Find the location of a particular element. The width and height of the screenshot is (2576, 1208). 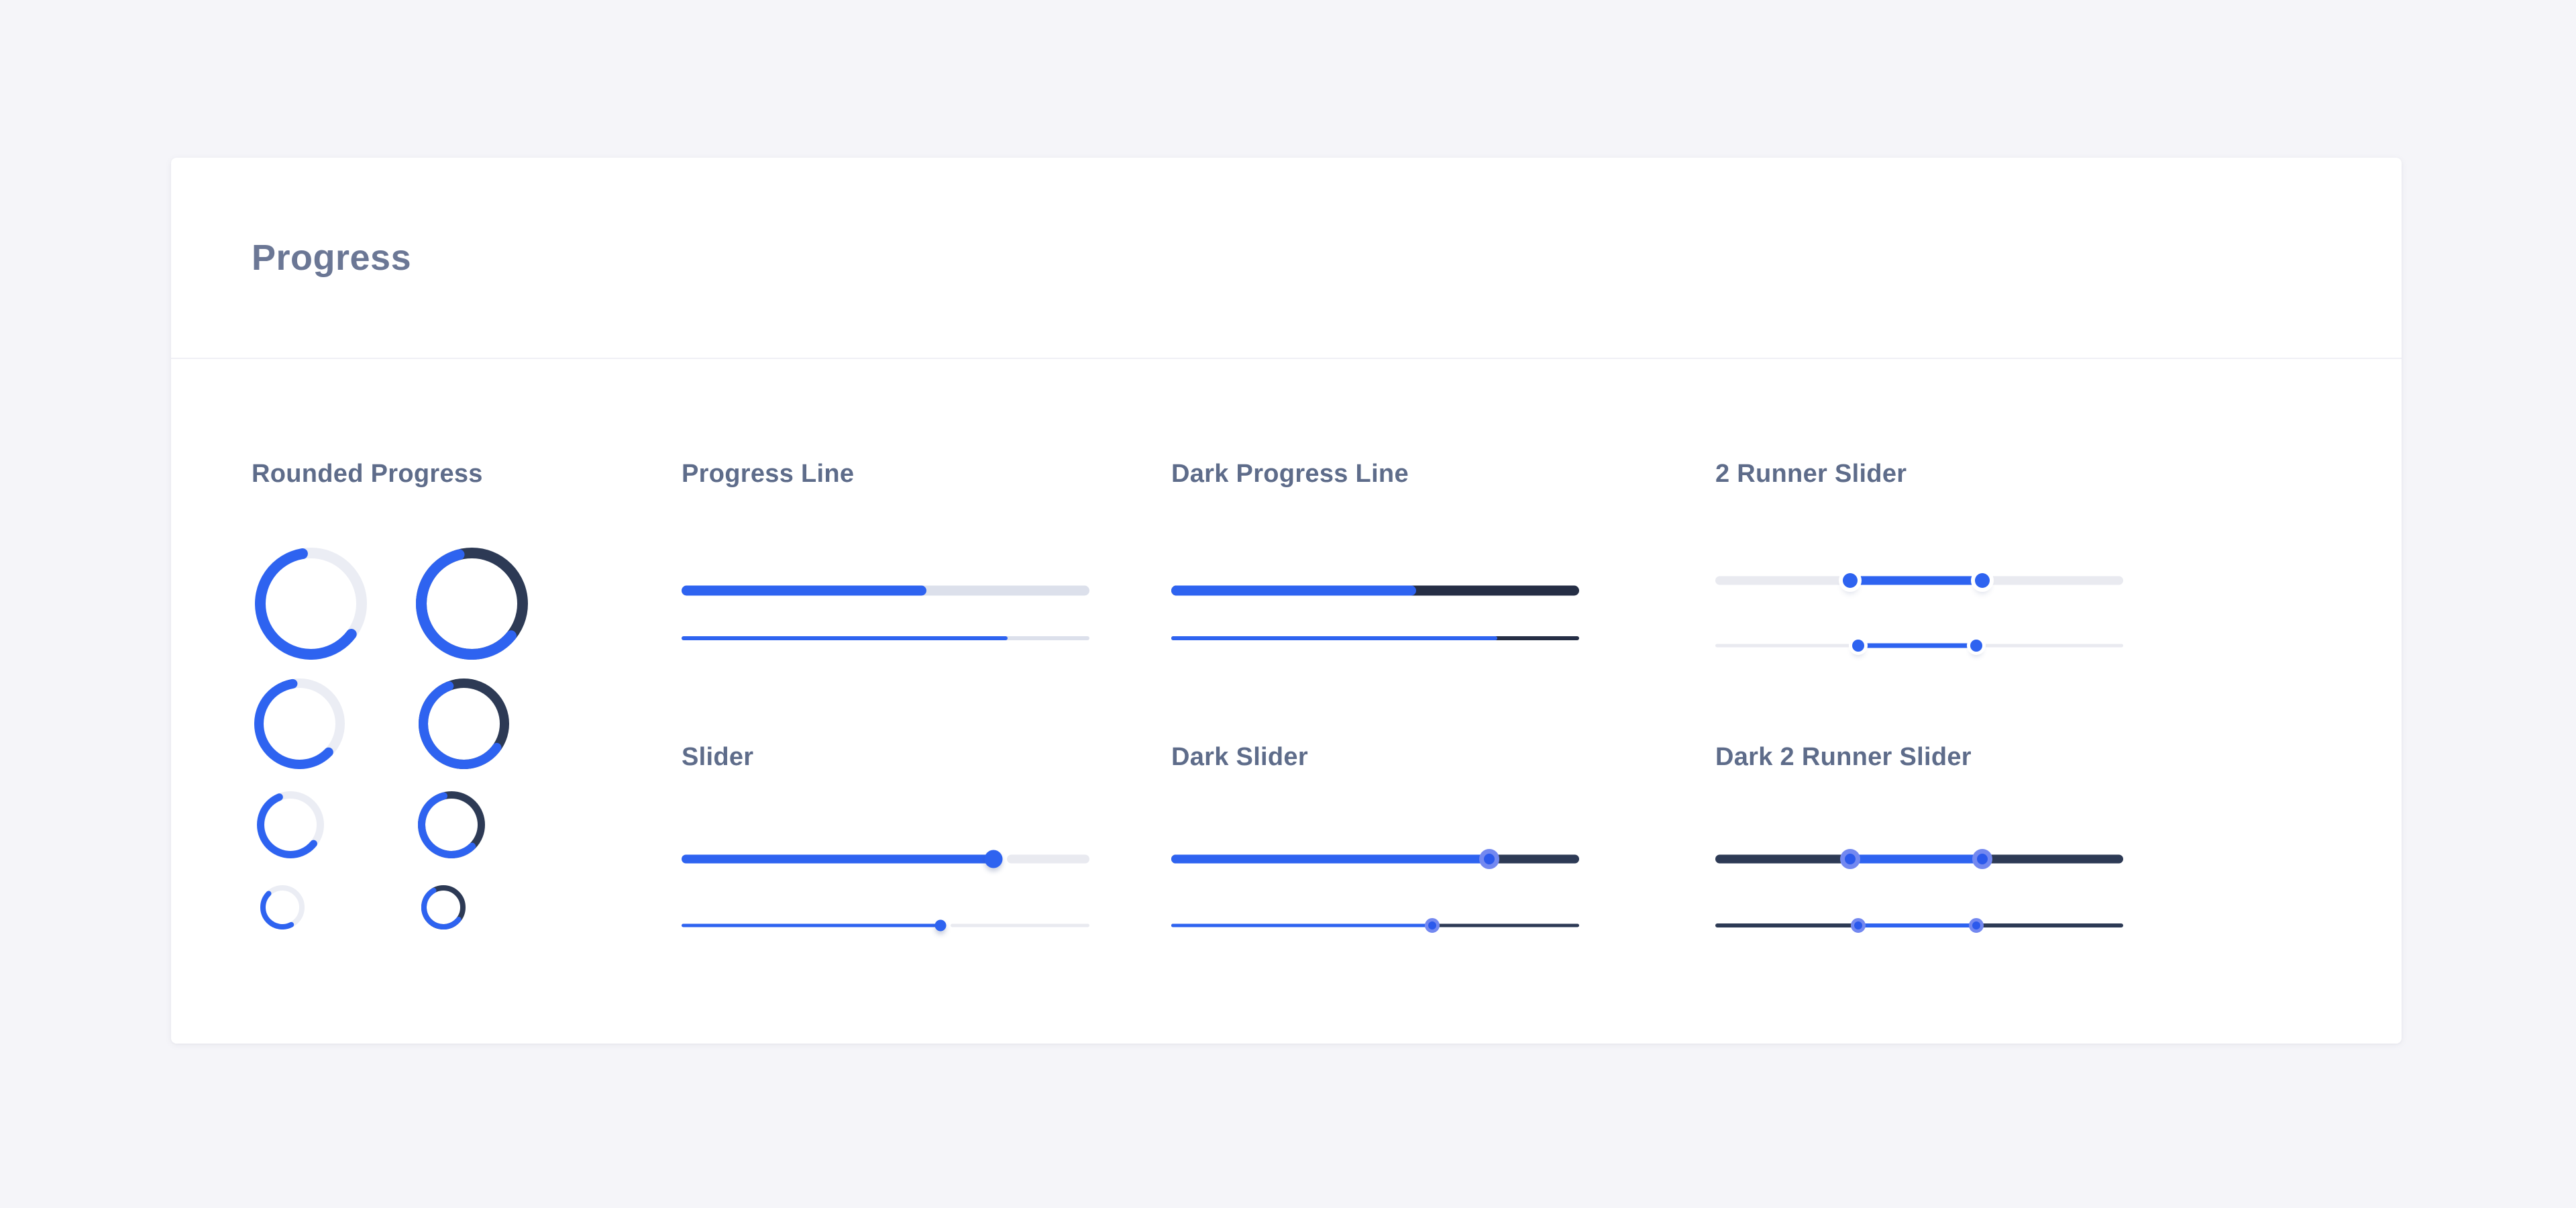

section-title-two-runner-slider: 2 Runner Slider is located at coordinates (1811, 474).